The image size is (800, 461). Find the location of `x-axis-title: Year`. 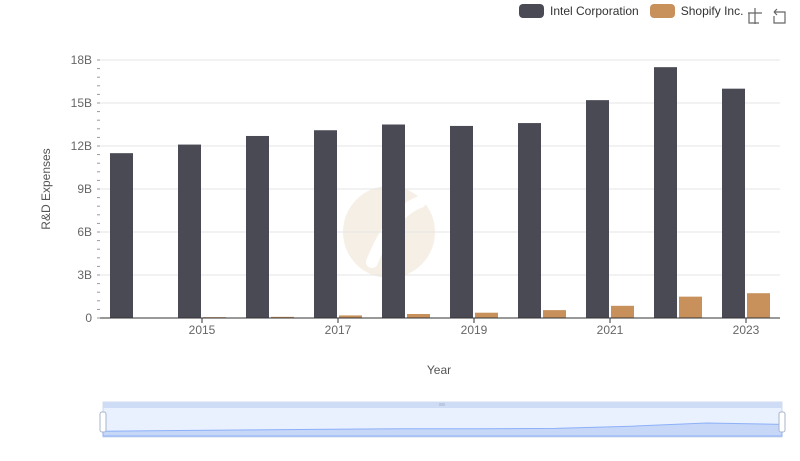

x-axis-title: Year is located at coordinates (439, 370).